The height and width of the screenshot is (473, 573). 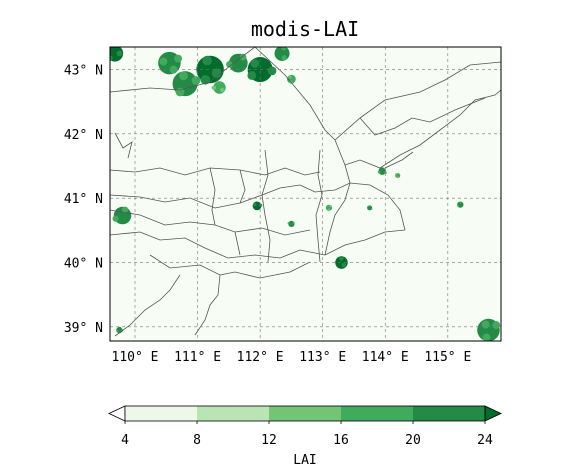 I want to click on x-tick-label: 112° E, so click(x=260, y=357).